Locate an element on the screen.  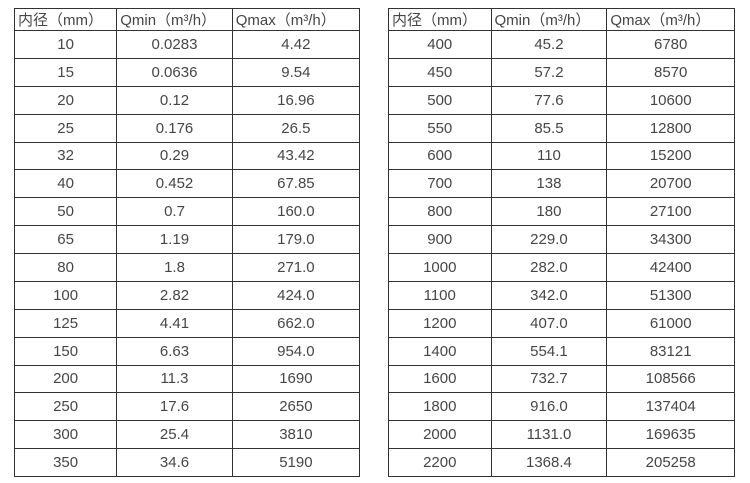
table-cell: 77.6 is located at coordinates (549, 100).